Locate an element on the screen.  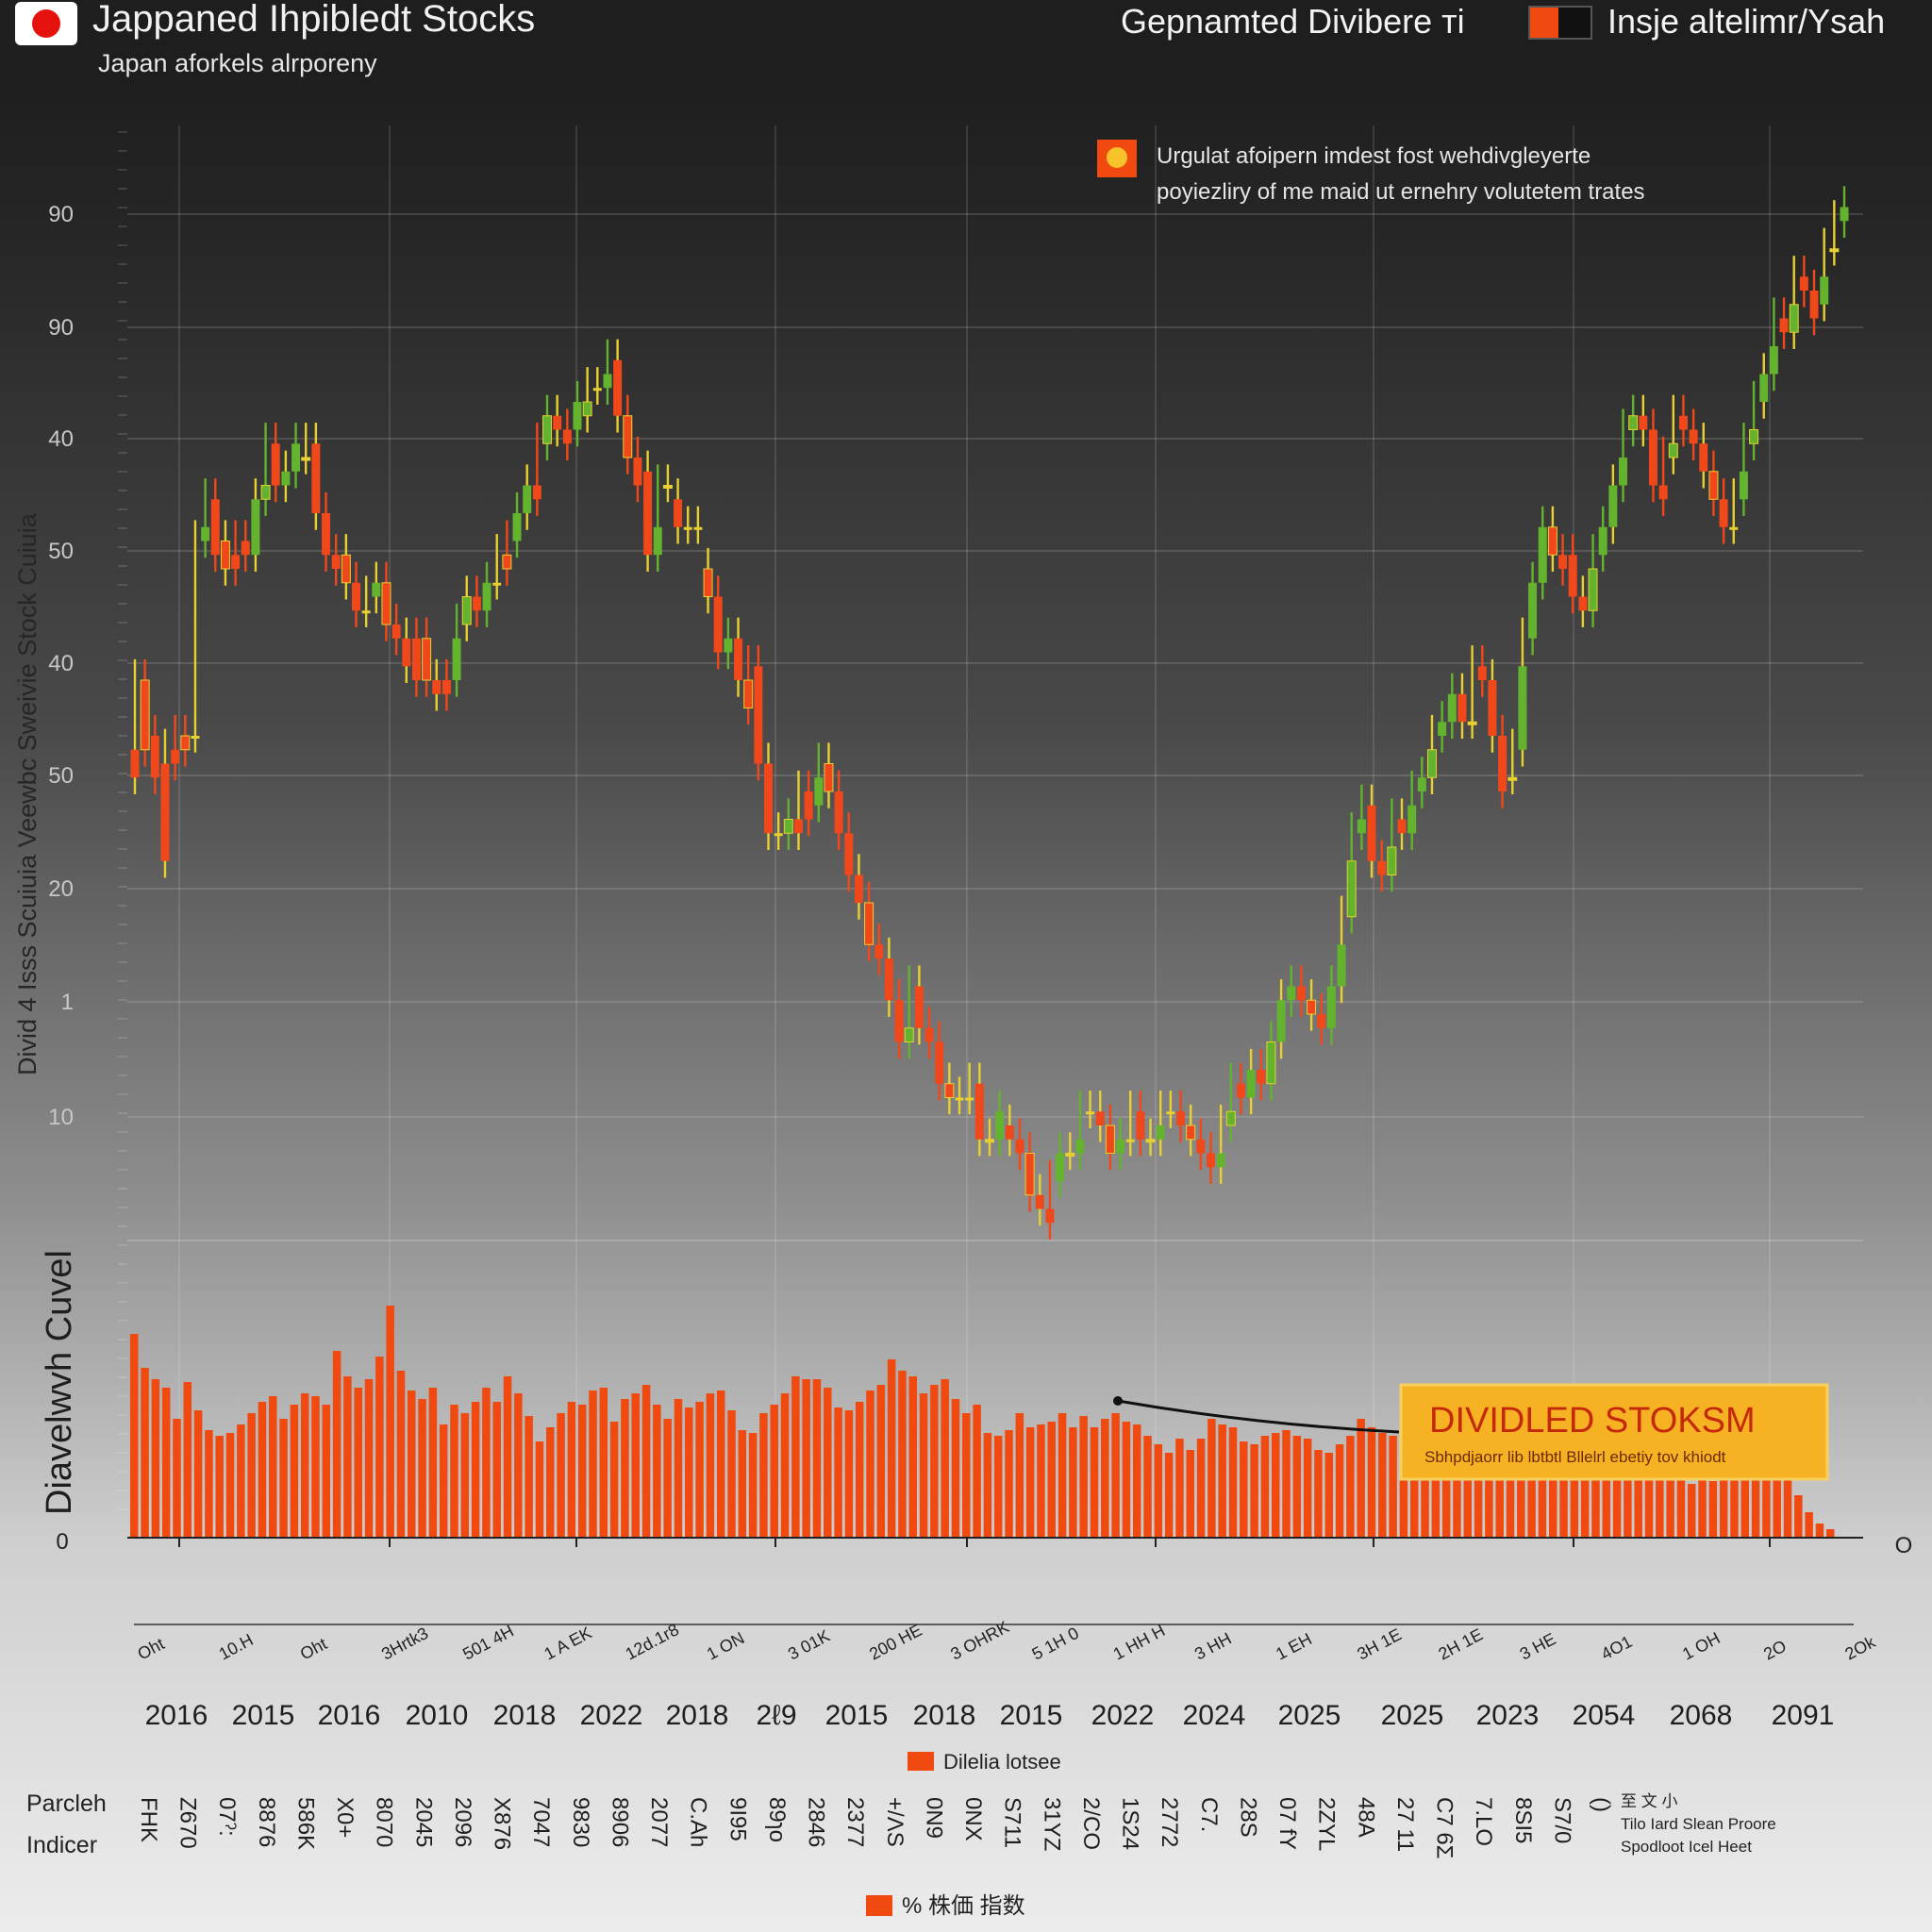
x-year-label: 2022 is located at coordinates (611, 1716).